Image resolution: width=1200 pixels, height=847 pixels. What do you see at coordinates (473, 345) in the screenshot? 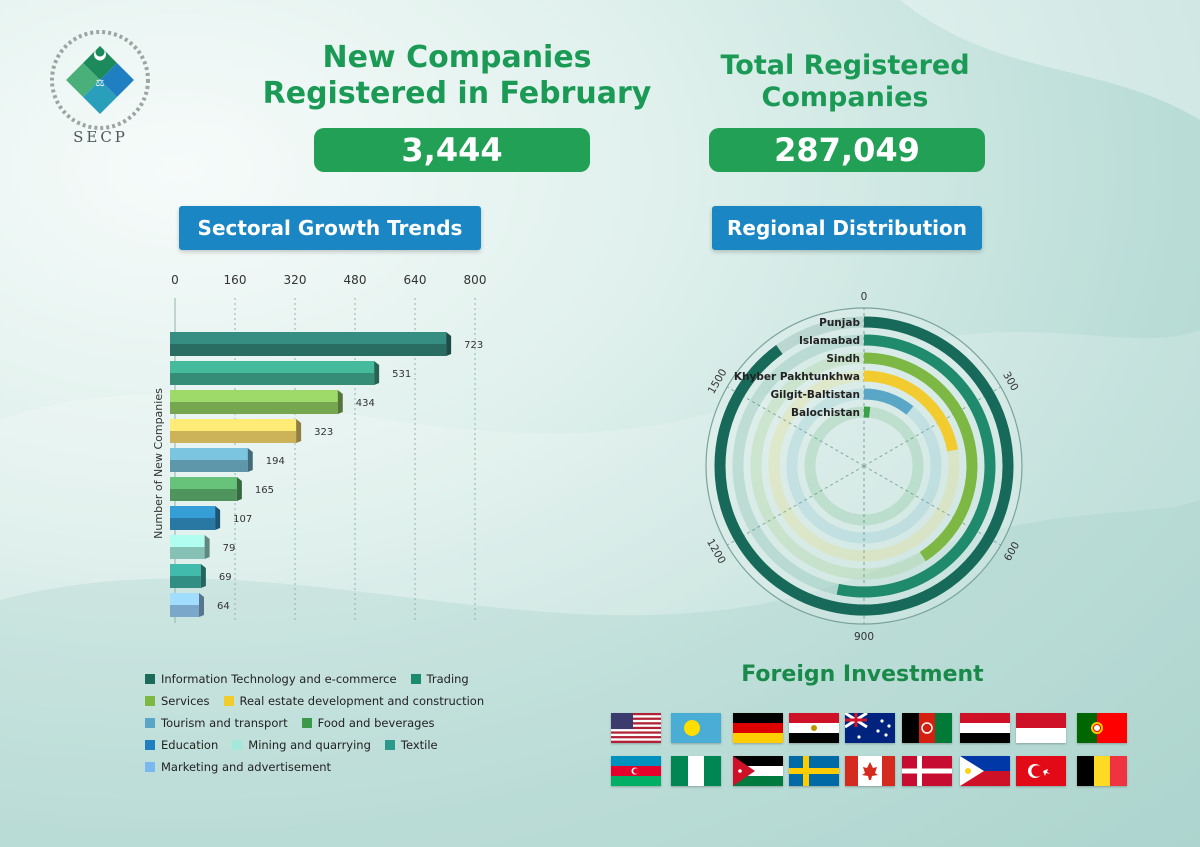
I see `bar-value-label: 723` at bounding box center [473, 345].